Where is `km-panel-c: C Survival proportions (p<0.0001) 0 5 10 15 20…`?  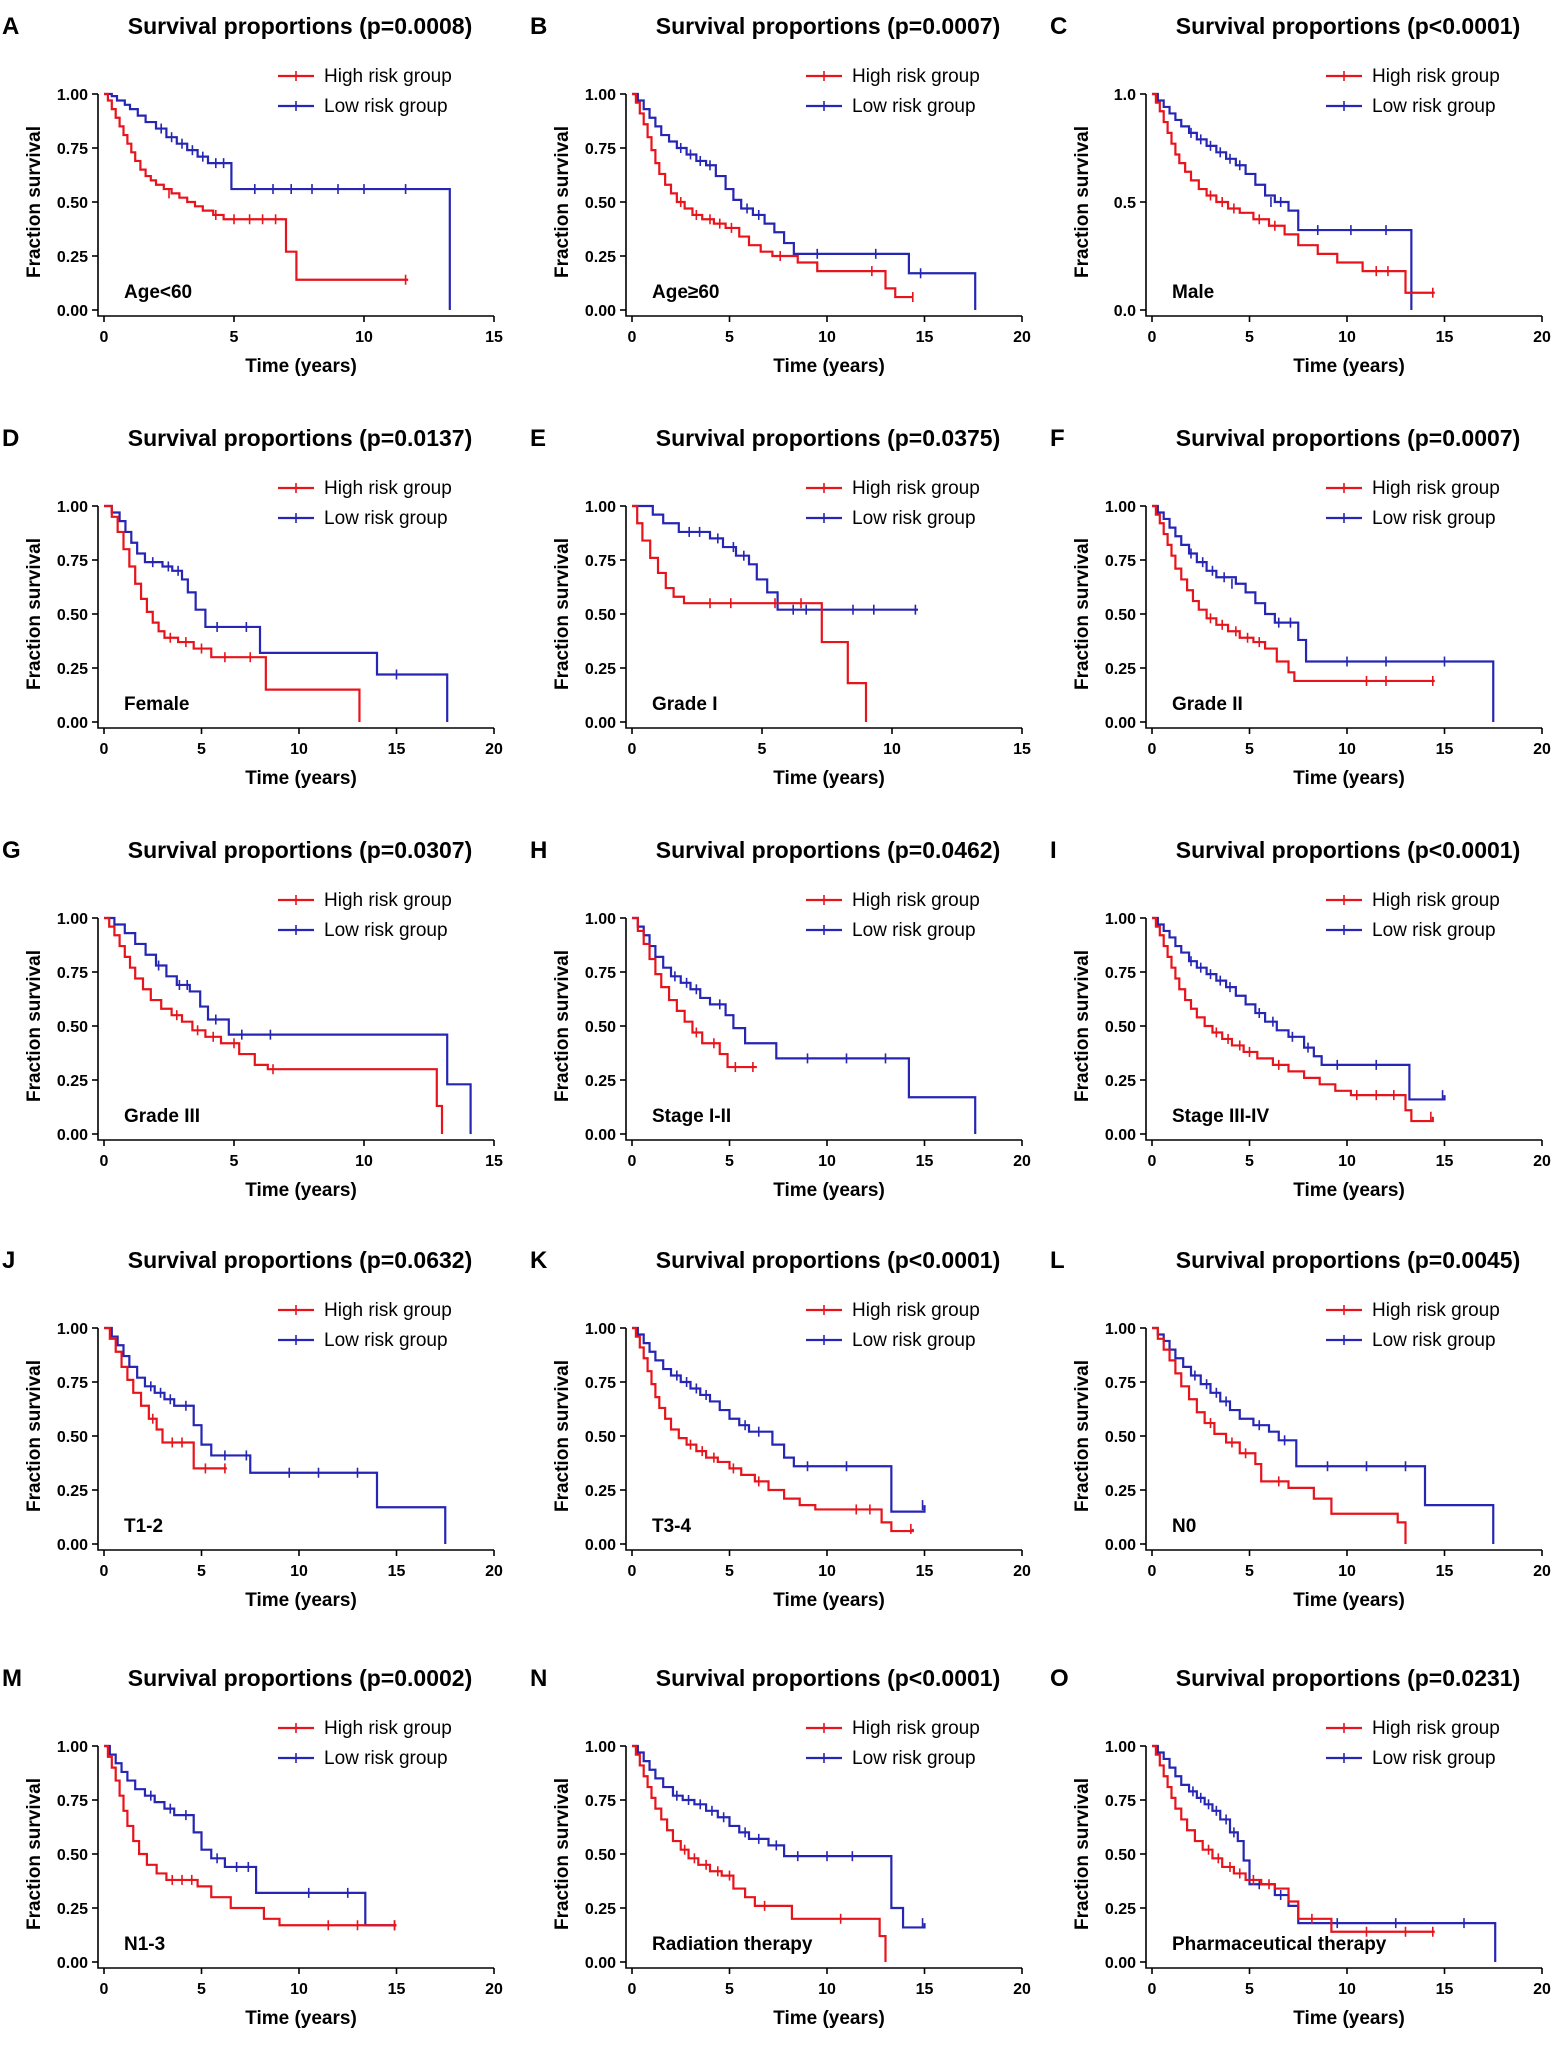
km-panel-c: C Survival proportions (p<0.0001) 0 5 10 15 20… is located at coordinates (1305, 207).